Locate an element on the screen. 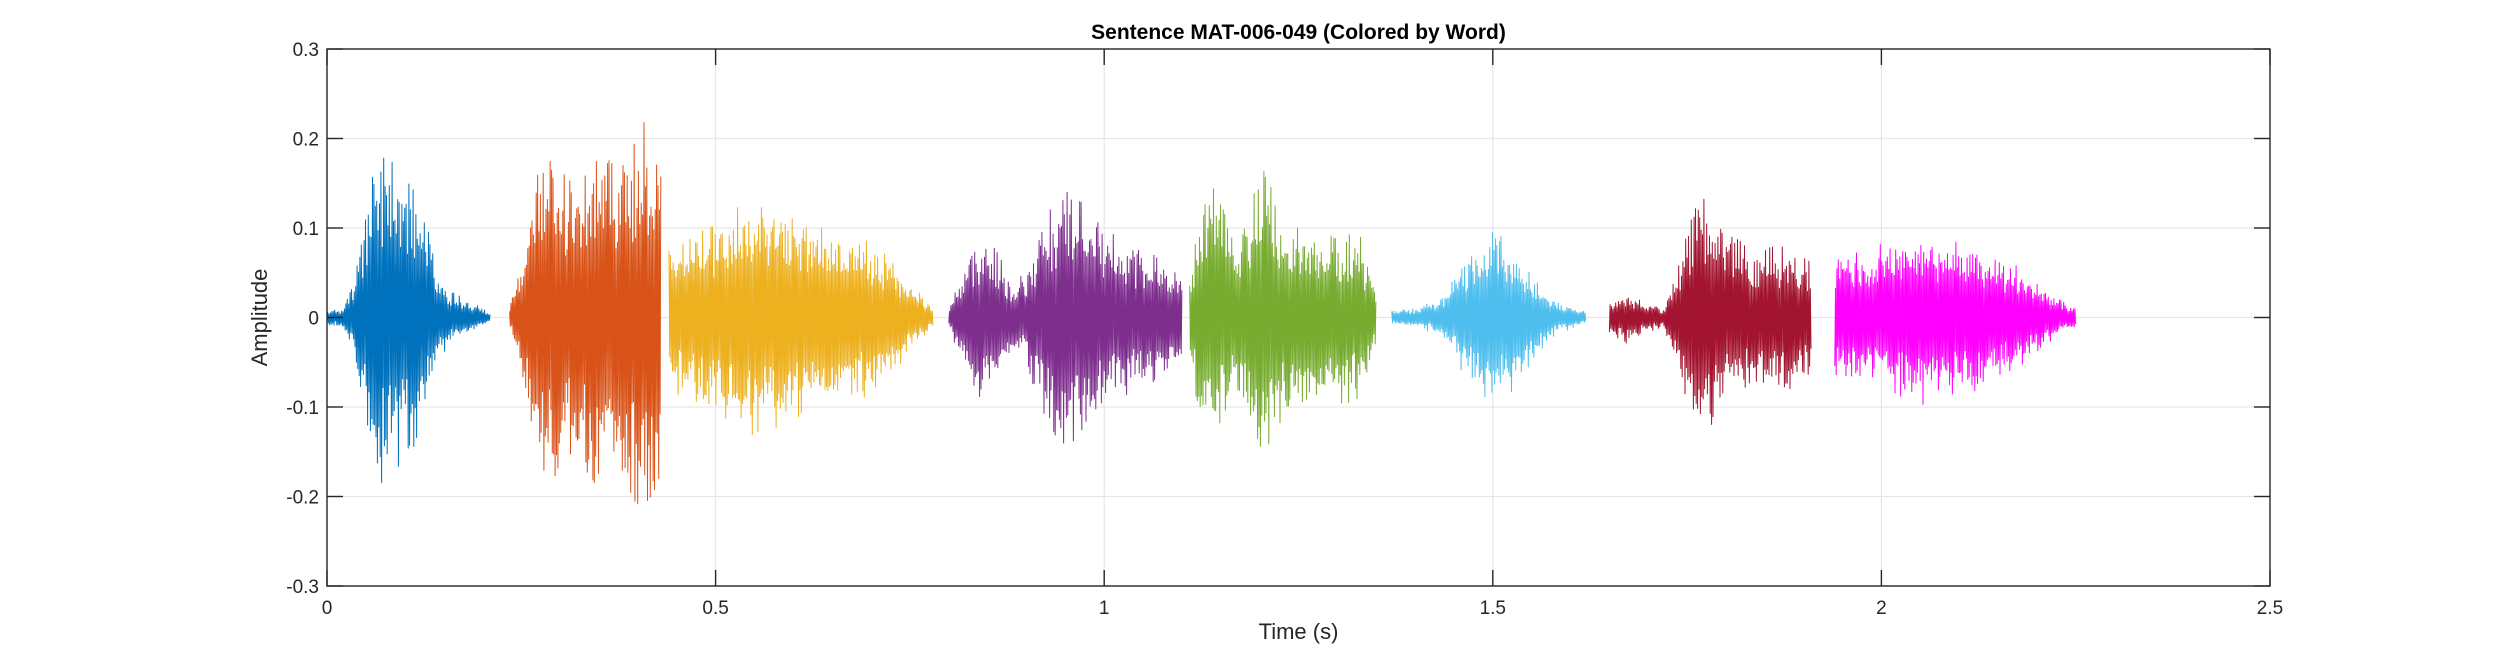  y-tick-label: 0.3 is located at coordinates (306, 50).